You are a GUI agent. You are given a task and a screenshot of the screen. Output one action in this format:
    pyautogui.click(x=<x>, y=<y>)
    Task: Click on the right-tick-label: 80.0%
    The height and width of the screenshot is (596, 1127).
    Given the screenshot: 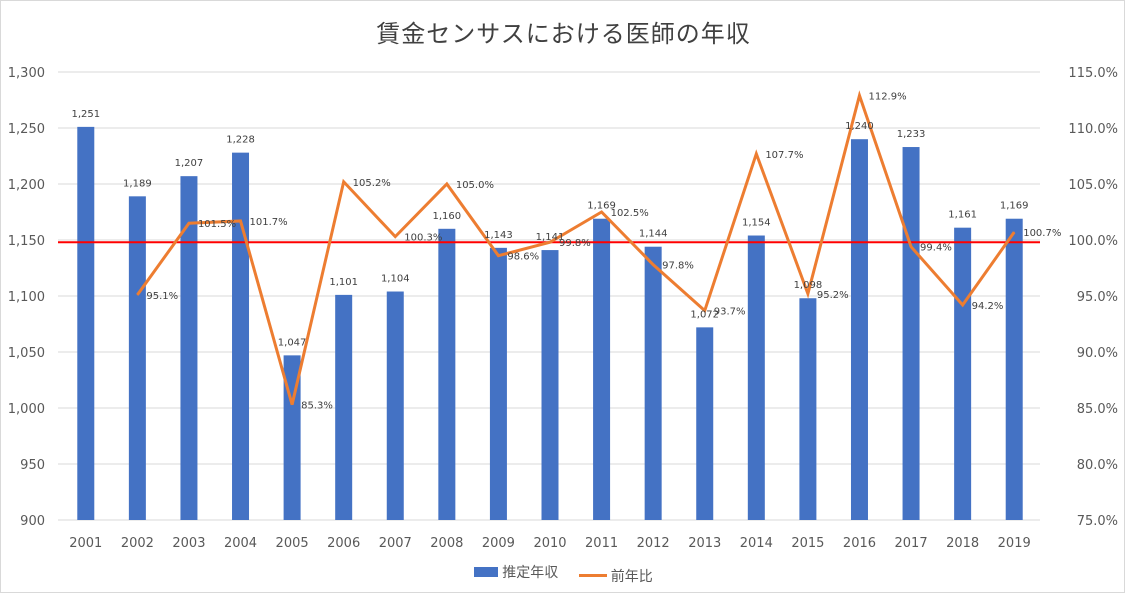 What is the action you would take?
    pyautogui.click(x=1097, y=465)
    